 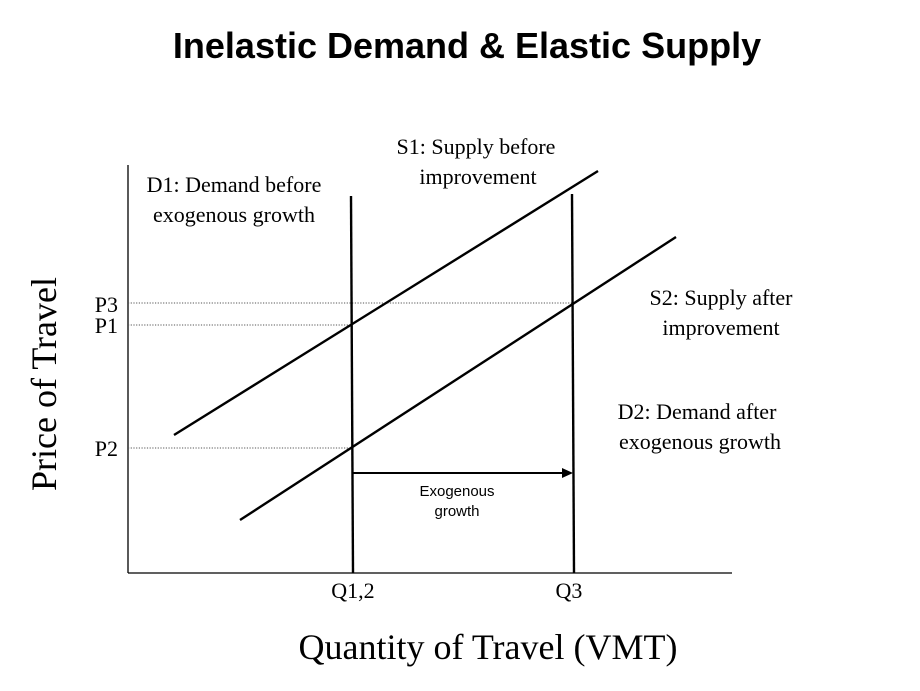 What do you see at coordinates (106, 304) in the screenshot?
I see `price-label-p3: P3` at bounding box center [106, 304].